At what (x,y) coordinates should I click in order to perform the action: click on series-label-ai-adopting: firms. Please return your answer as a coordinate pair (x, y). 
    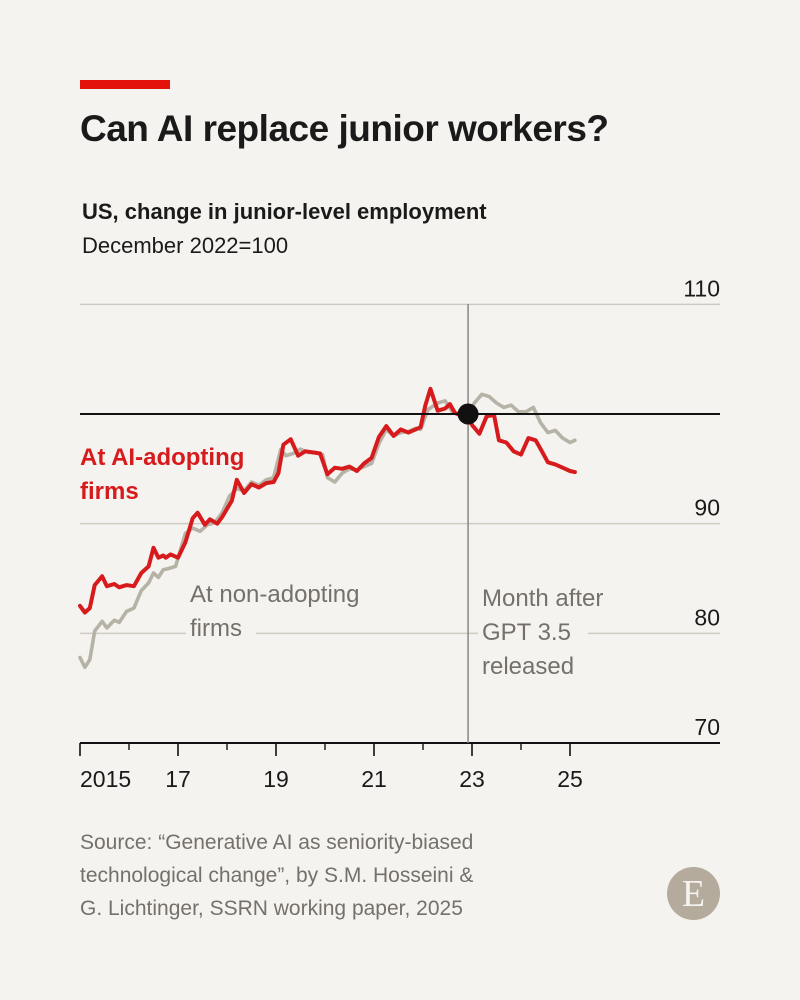
    Looking at the image, I should click on (109, 491).